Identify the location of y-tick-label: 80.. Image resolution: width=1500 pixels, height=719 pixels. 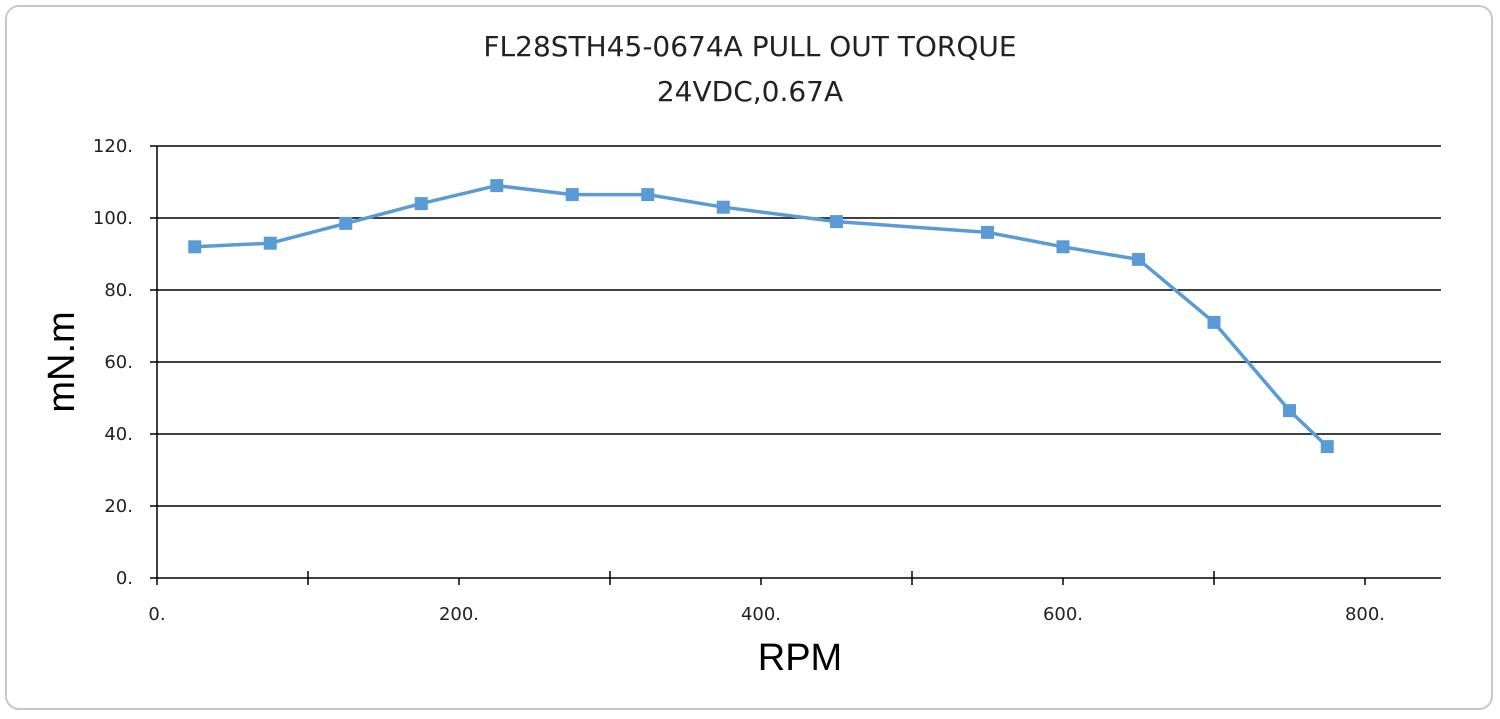
(118, 290).